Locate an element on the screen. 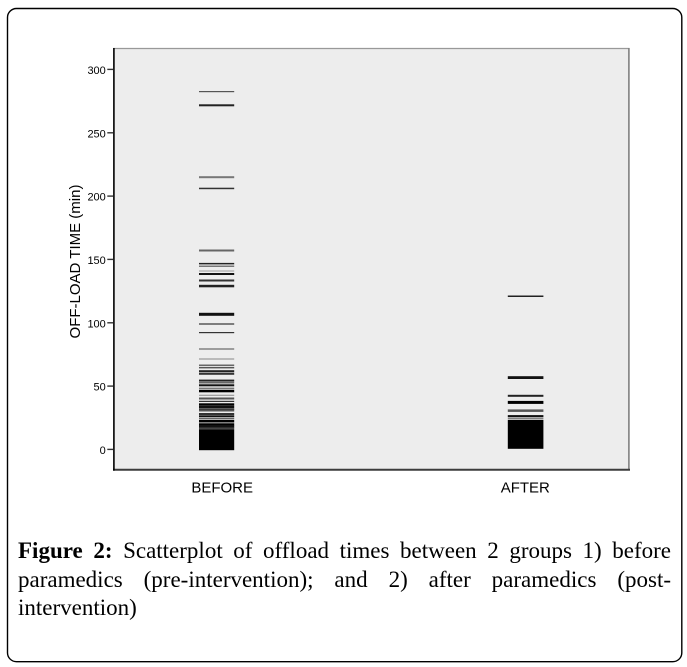  svg-text: BEFORE is located at coordinates (222, 488).